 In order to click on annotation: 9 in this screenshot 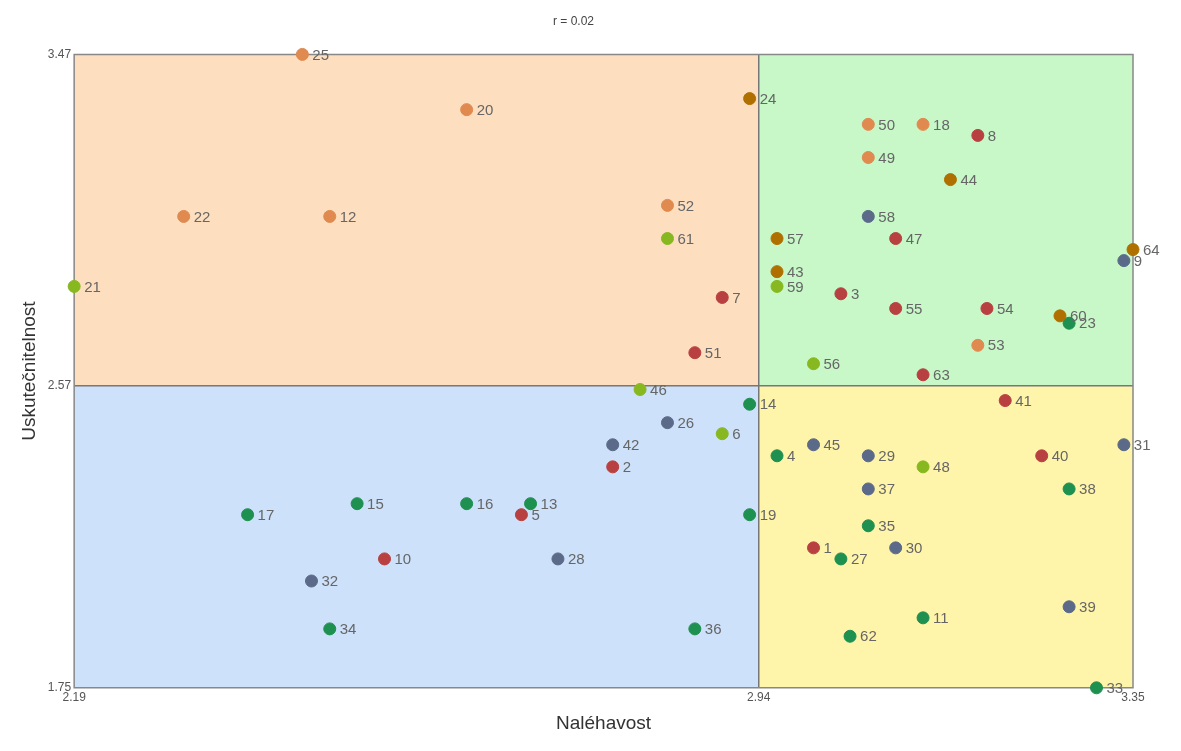, I will do `click(1138, 260)`.